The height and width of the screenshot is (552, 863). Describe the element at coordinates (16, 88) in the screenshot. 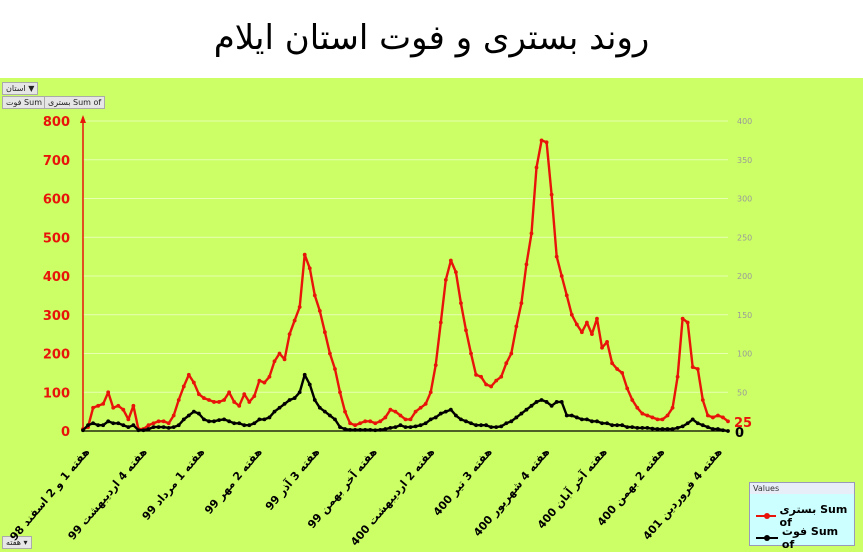

I see `province-filter-label: استان` at that location.